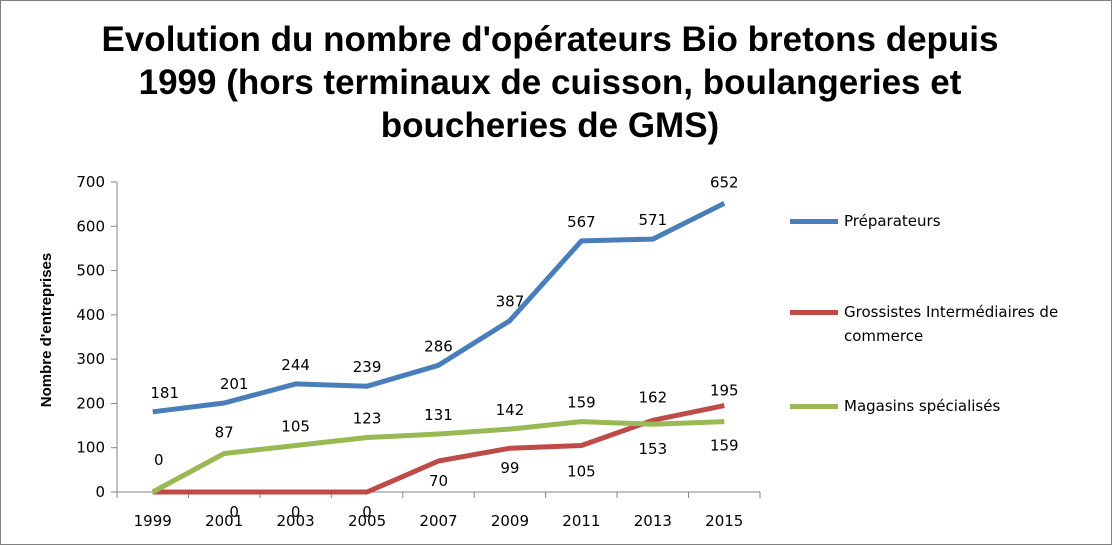  Describe the element at coordinates (90, 359) in the screenshot. I see `y-tick-label: 300` at that location.